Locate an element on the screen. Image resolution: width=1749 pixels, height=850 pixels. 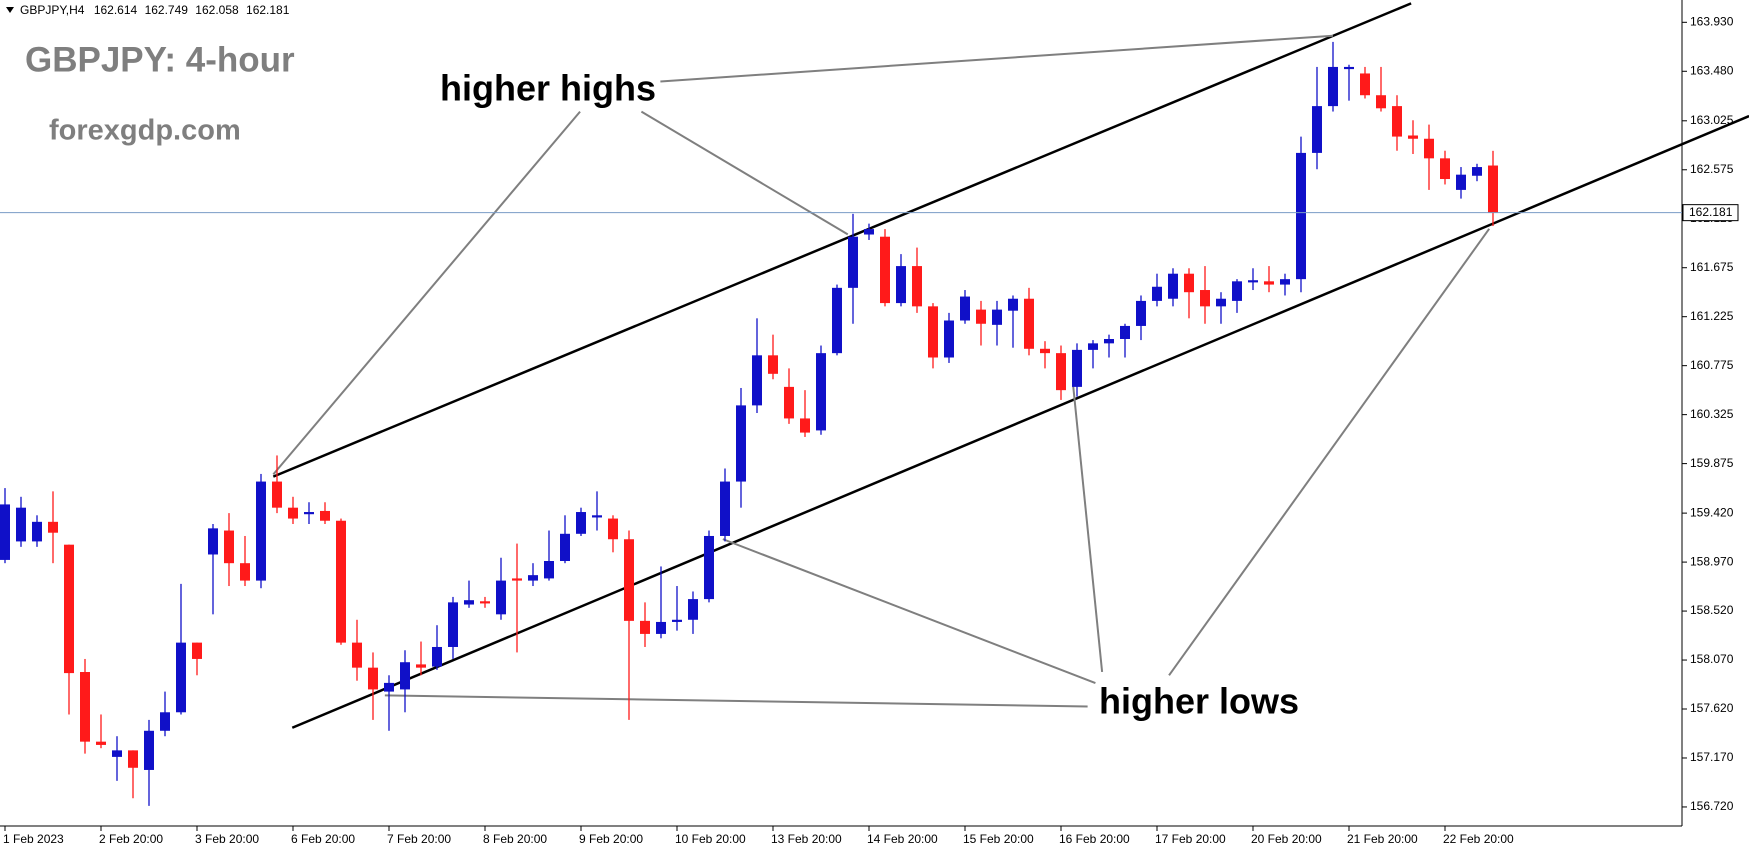
x-tick-label: 7 Feb 20:00 is located at coordinates (419, 839).